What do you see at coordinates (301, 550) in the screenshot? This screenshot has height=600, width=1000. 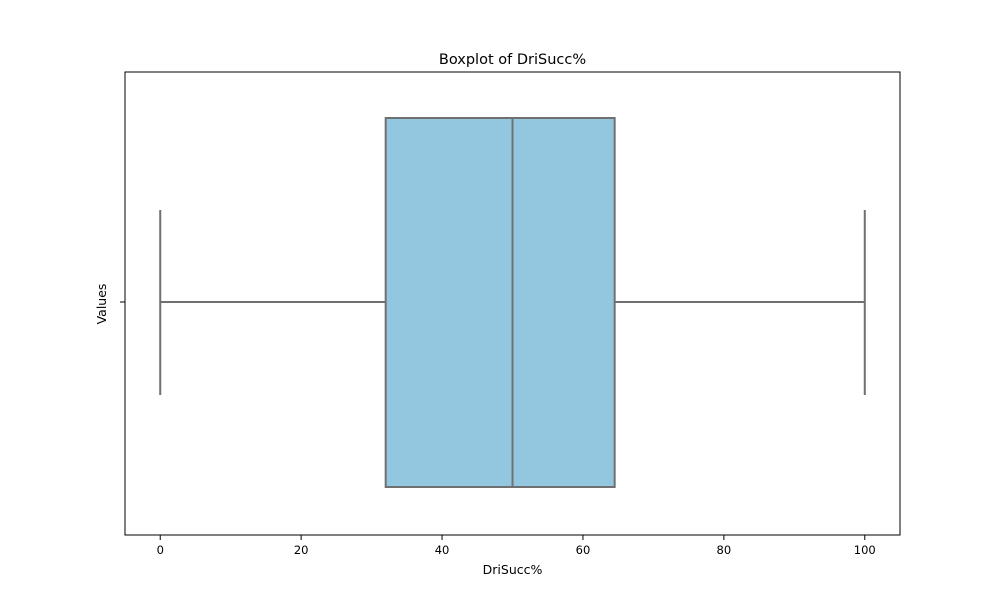 I see `x-tick-label: 20` at bounding box center [301, 550].